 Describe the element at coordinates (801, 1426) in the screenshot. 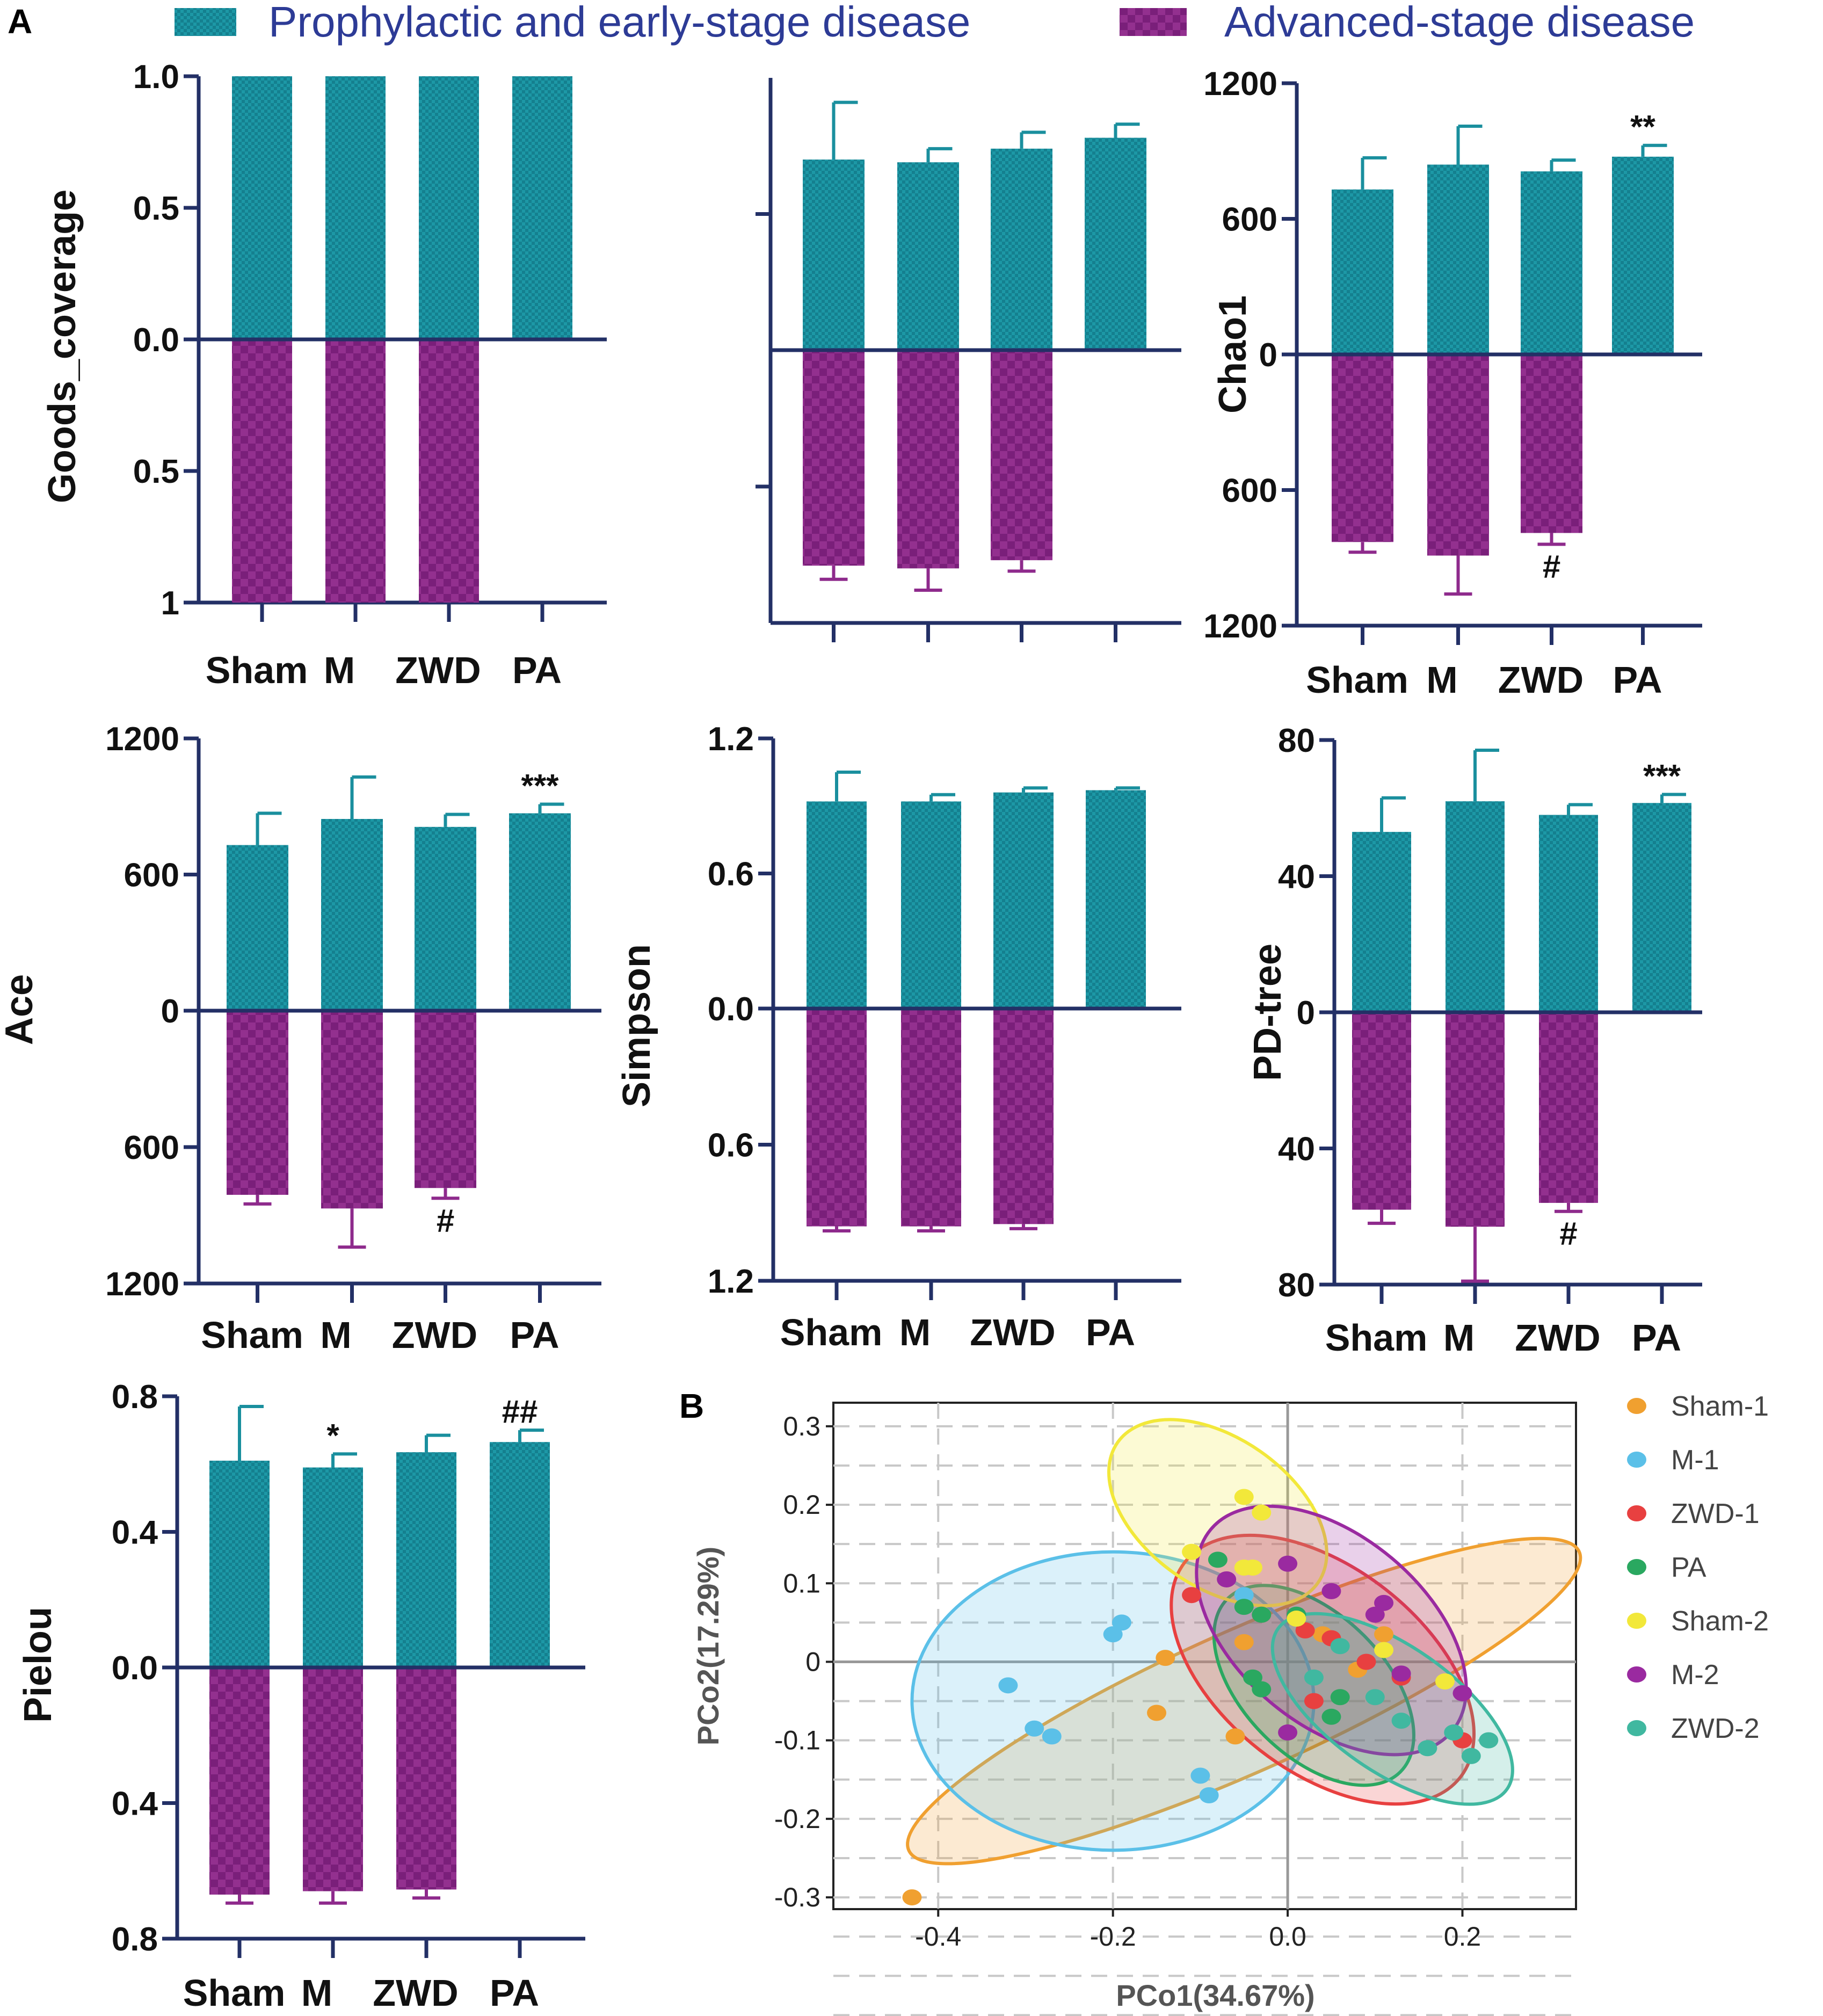

I see `y-tick-label: 0.3` at that location.